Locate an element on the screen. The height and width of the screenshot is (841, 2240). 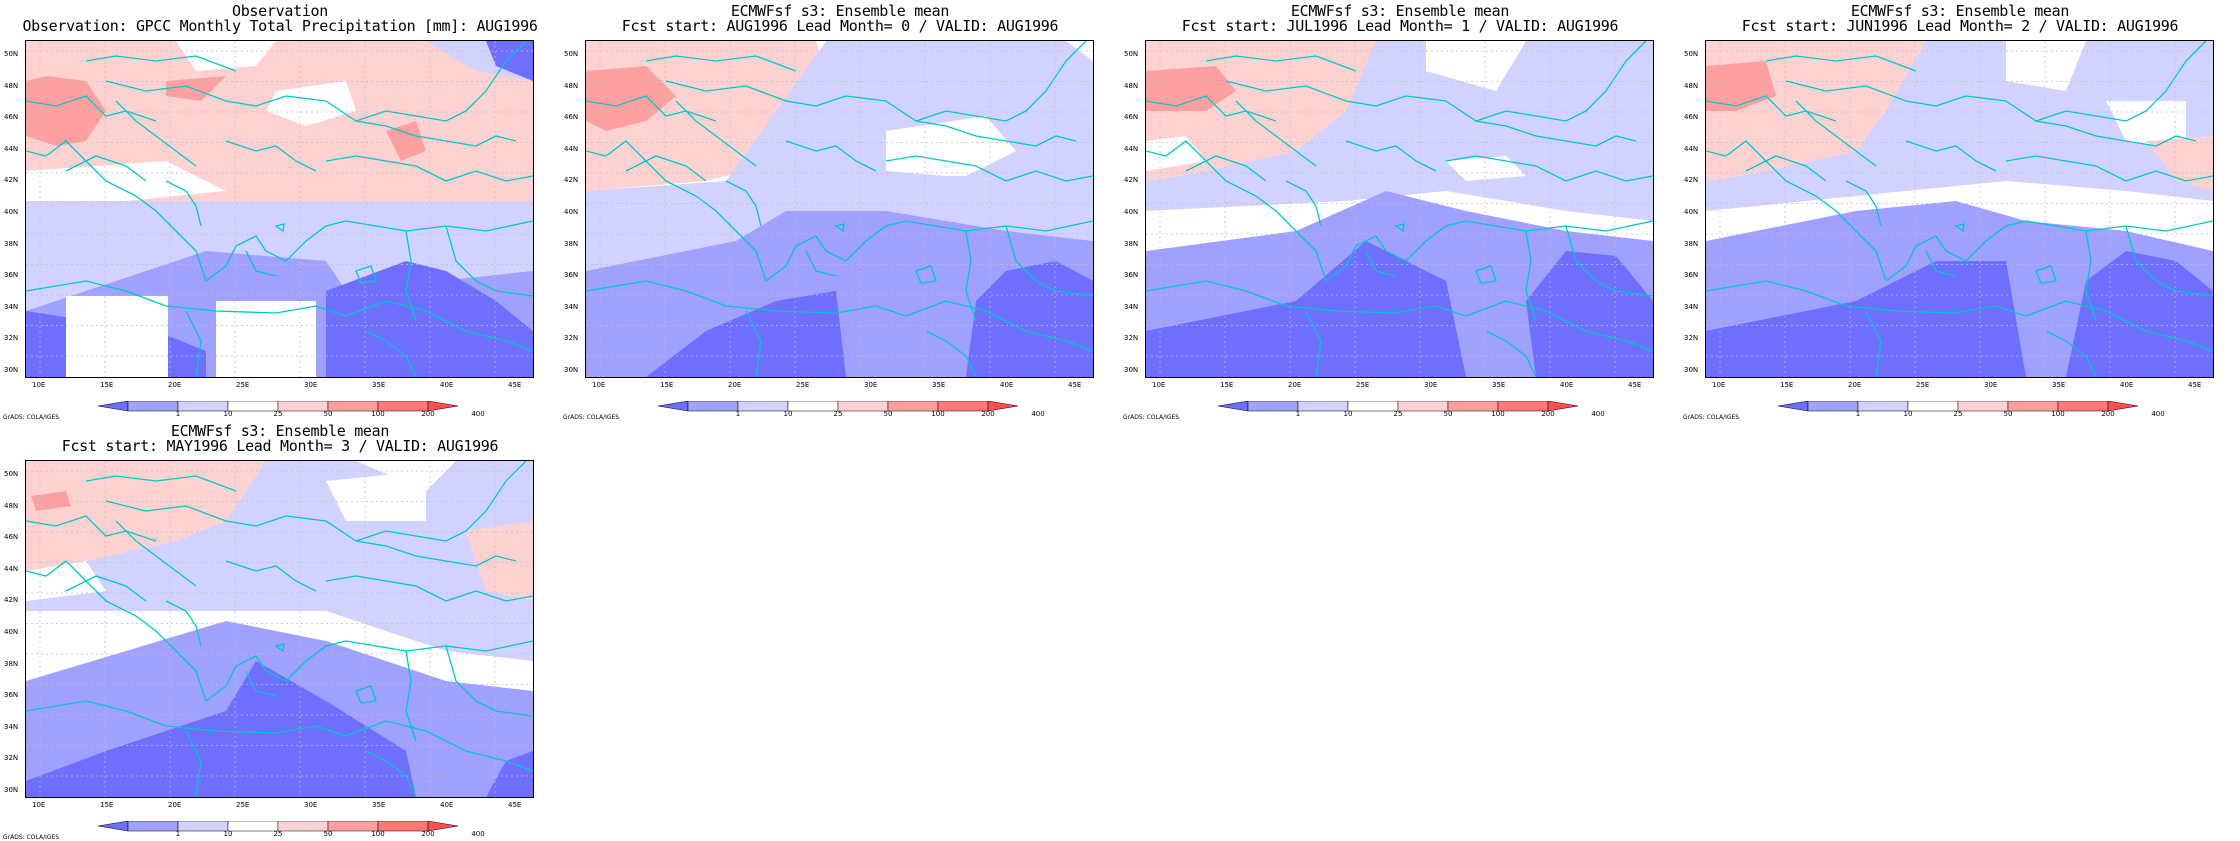
lat-label: 44N is located at coordinates (1691, 148).